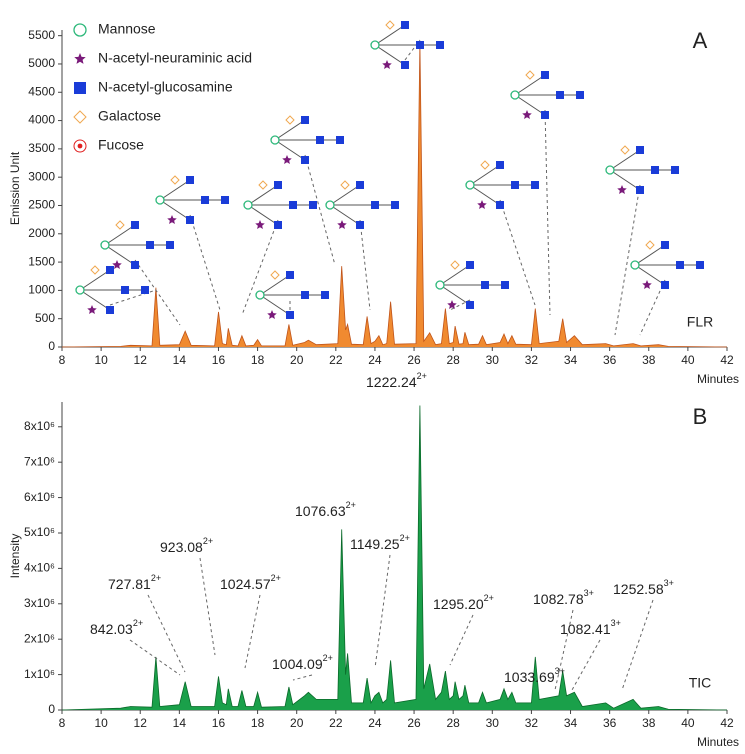 This screenshot has width=745, height=754. What do you see at coordinates (534, 675) in the screenshot?
I see `annotation: 1033.693+` at bounding box center [534, 675].